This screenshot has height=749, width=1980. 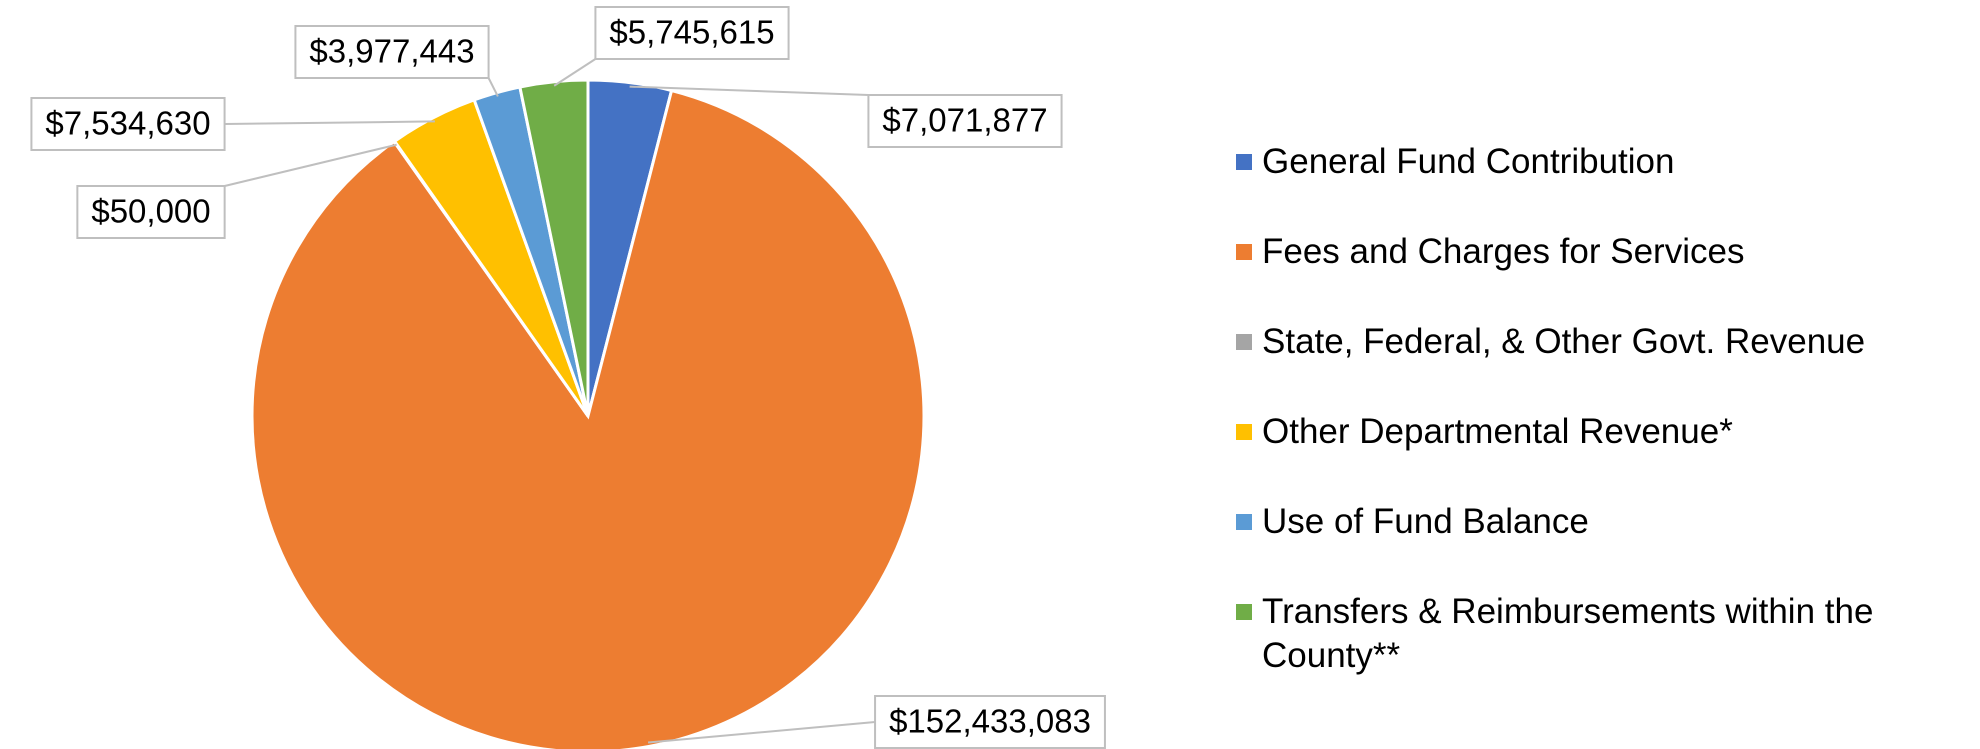 I want to click on legend-item: General Fund Contribution, so click(x=1601, y=162).